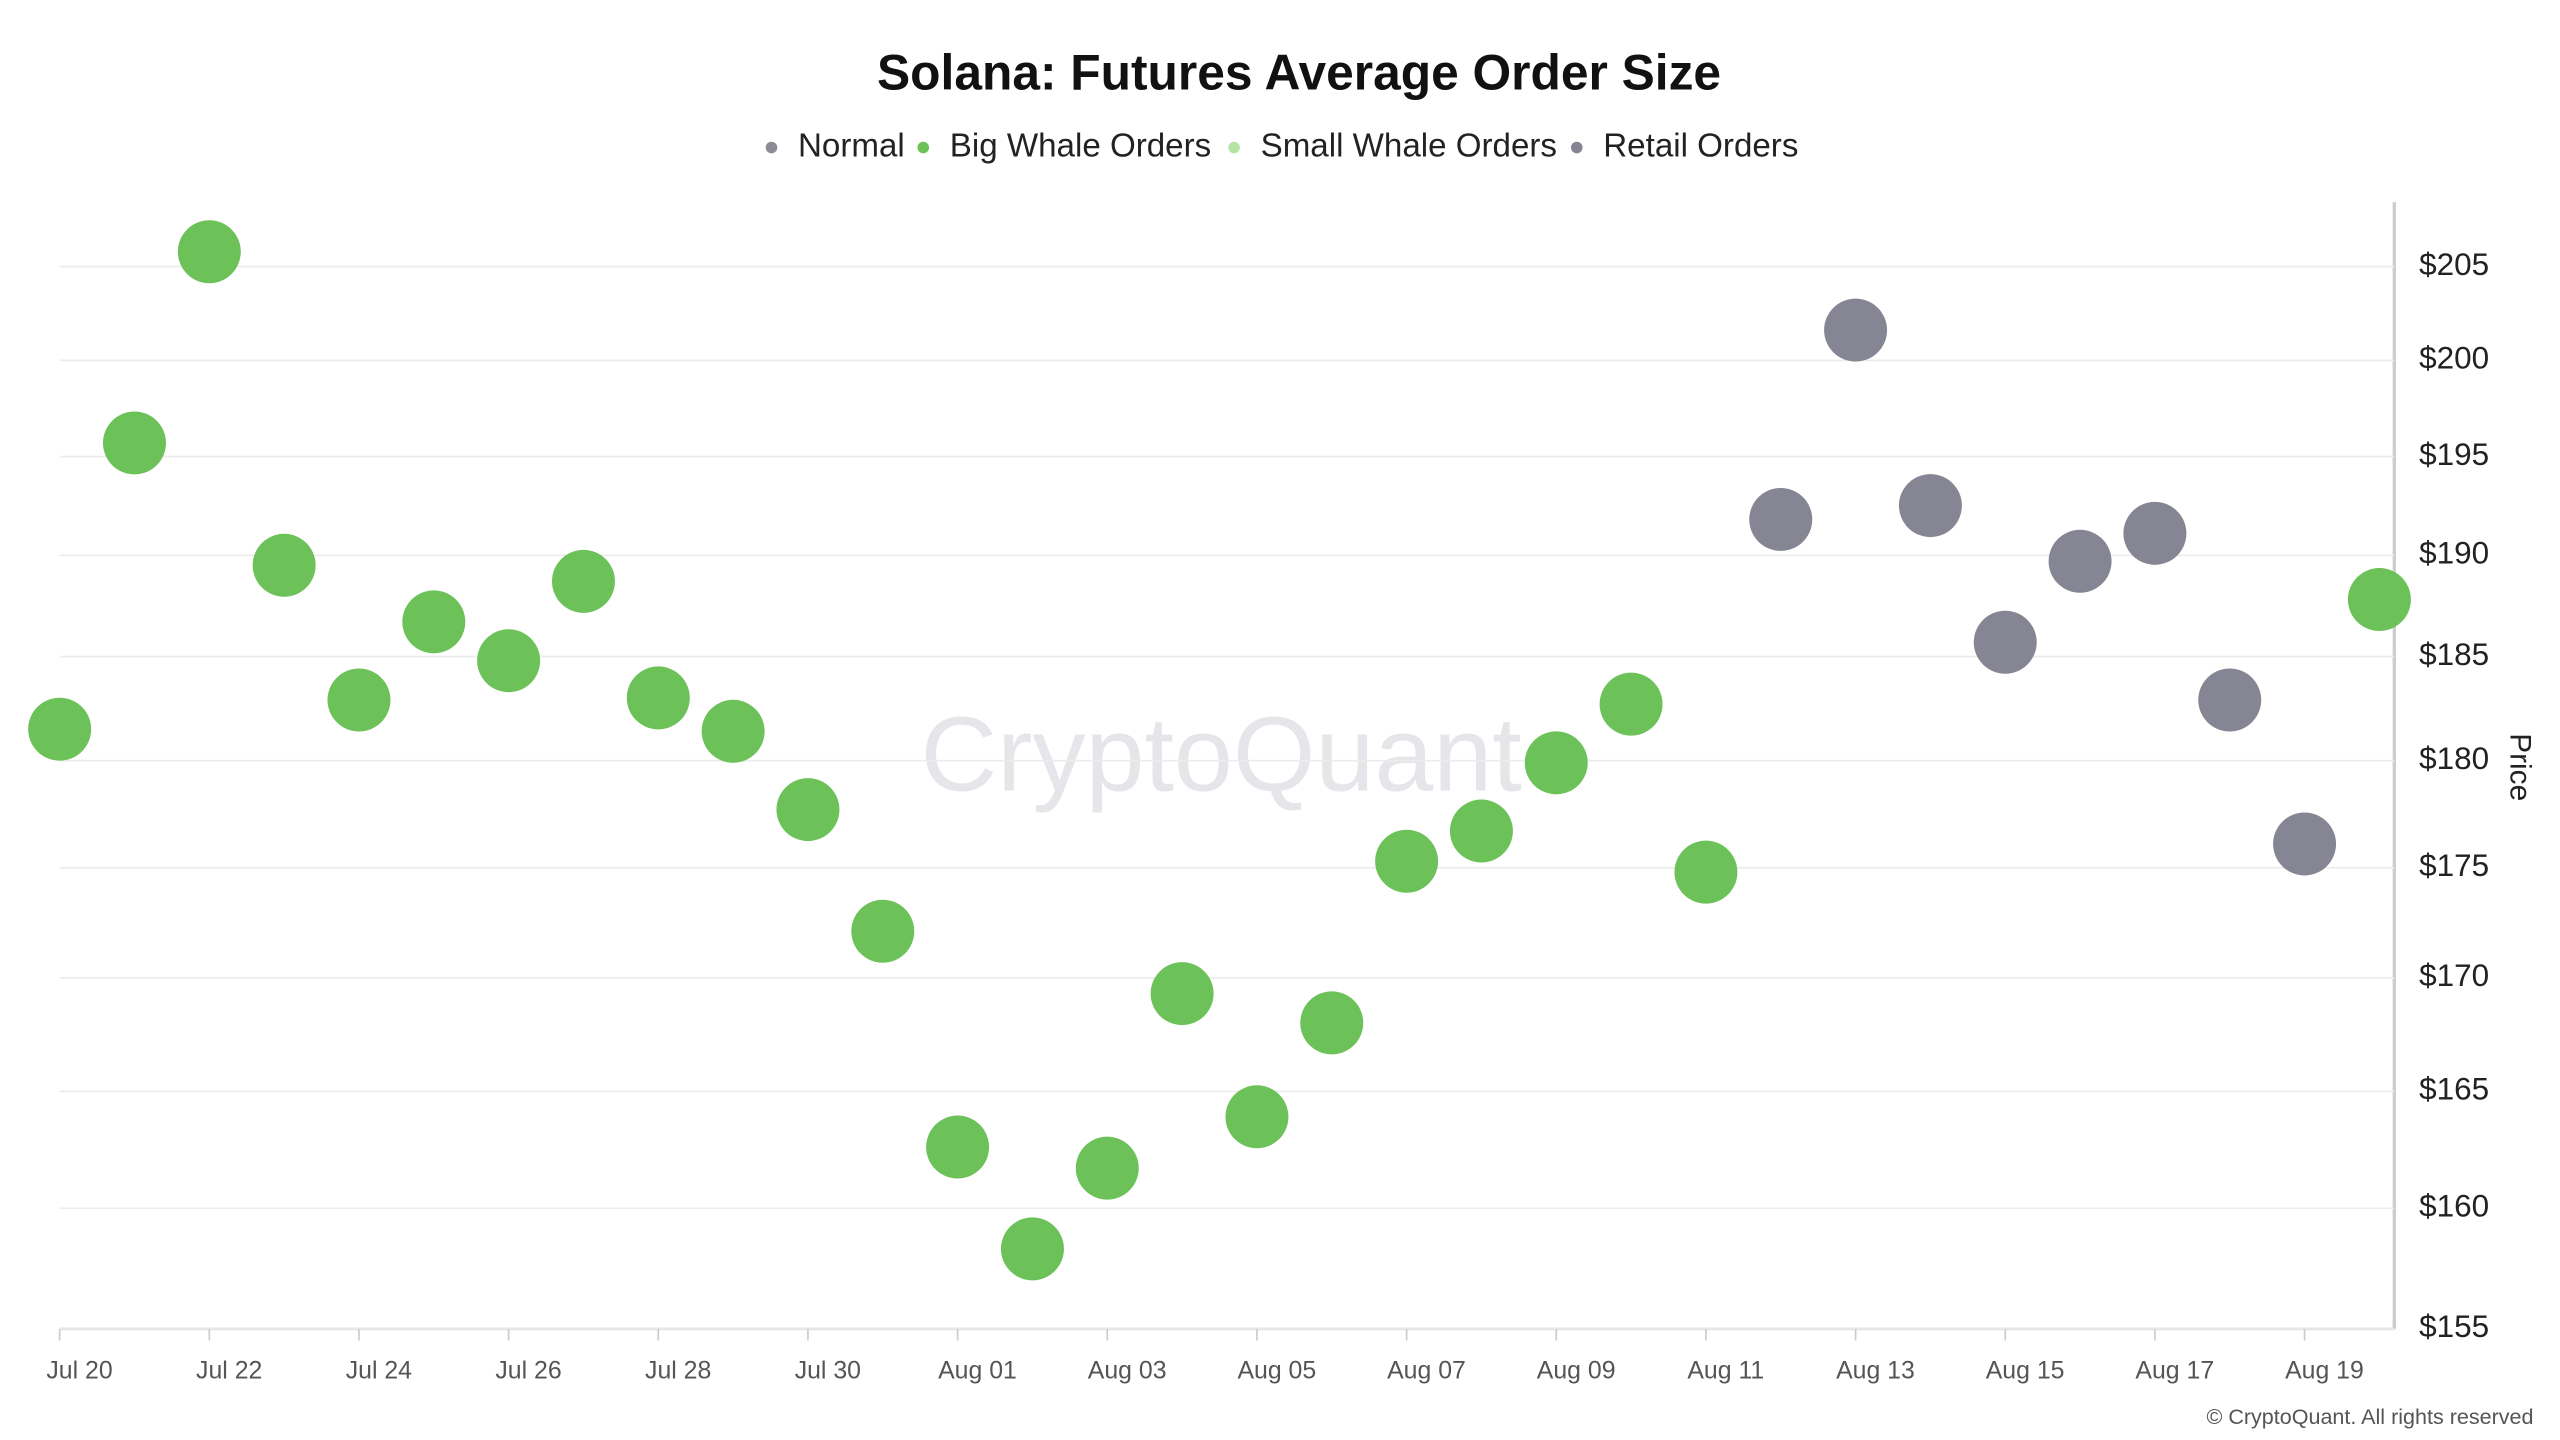  I want to click on legend-label: Big Whale Orders, so click(1080, 145).